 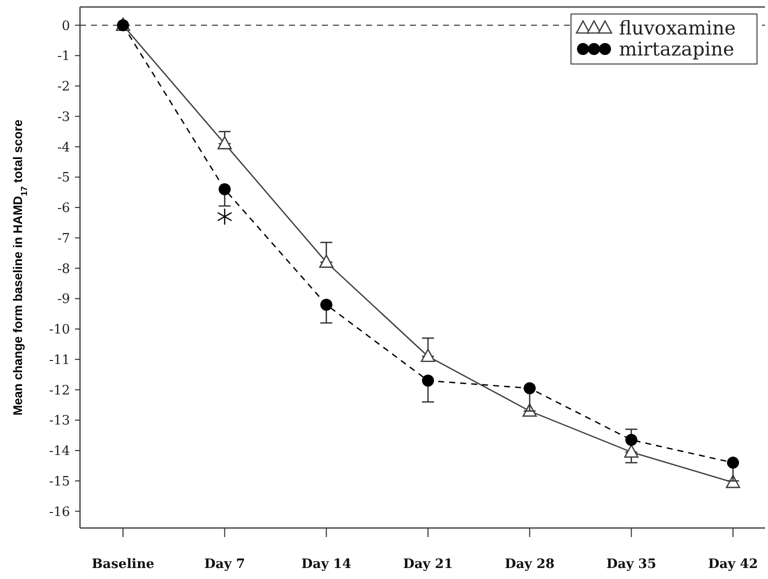 I want to click on x-tick-label: Day 42, so click(x=733, y=564).